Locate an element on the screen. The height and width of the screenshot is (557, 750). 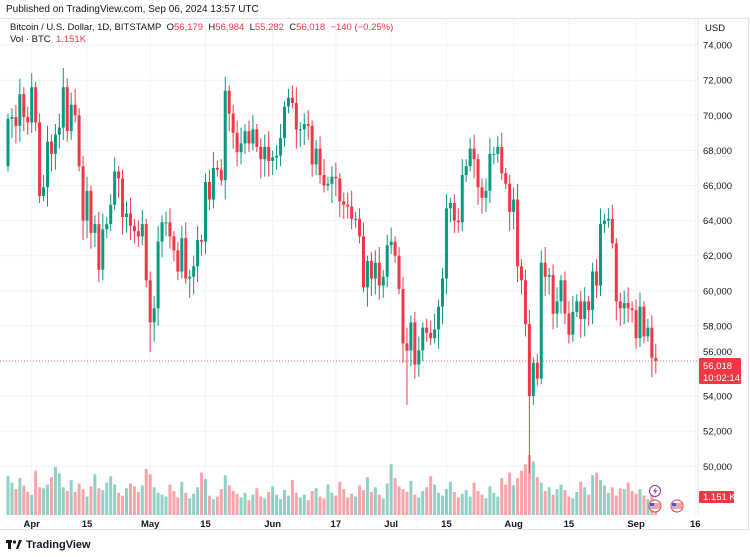
bar-countdown: 10:02:14 is located at coordinates (721, 378).